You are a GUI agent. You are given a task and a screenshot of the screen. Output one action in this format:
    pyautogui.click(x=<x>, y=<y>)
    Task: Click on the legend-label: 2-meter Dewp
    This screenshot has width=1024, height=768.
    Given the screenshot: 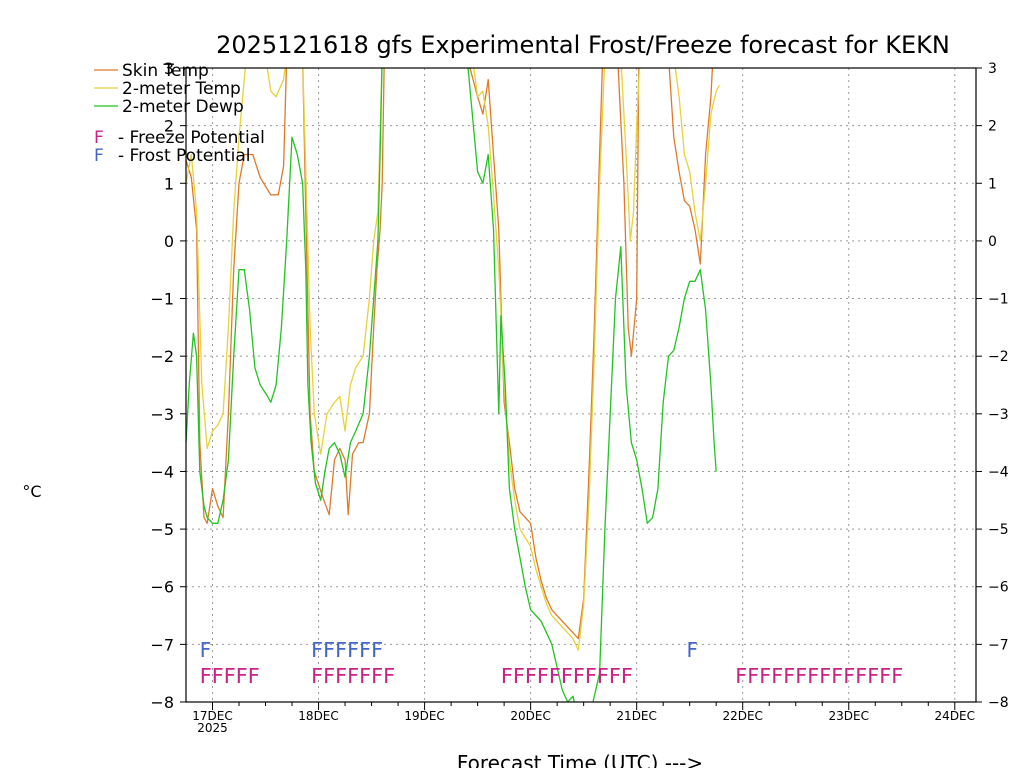 What is the action you would take?
    pyautogui.click(x=183, y=107)
    